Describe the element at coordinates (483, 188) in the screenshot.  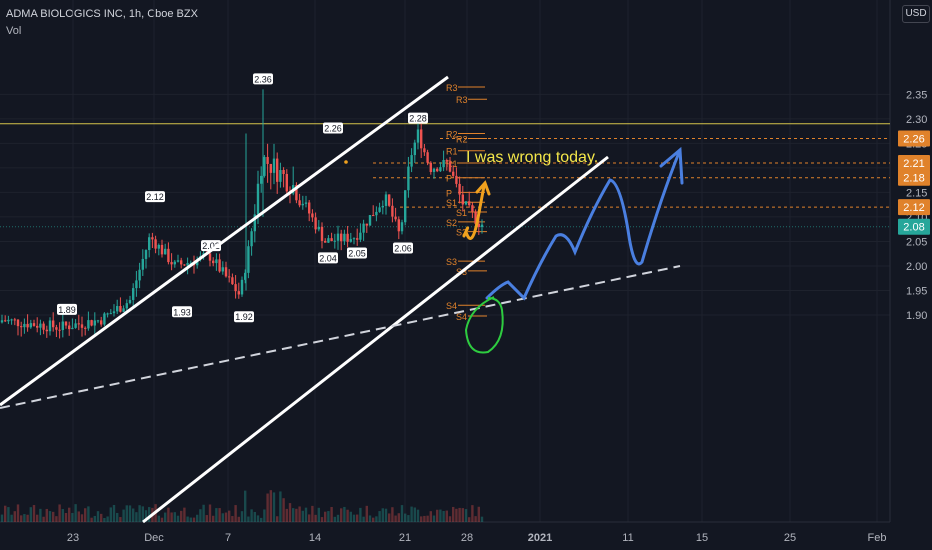
I see `orange-arrow-head` at that location.